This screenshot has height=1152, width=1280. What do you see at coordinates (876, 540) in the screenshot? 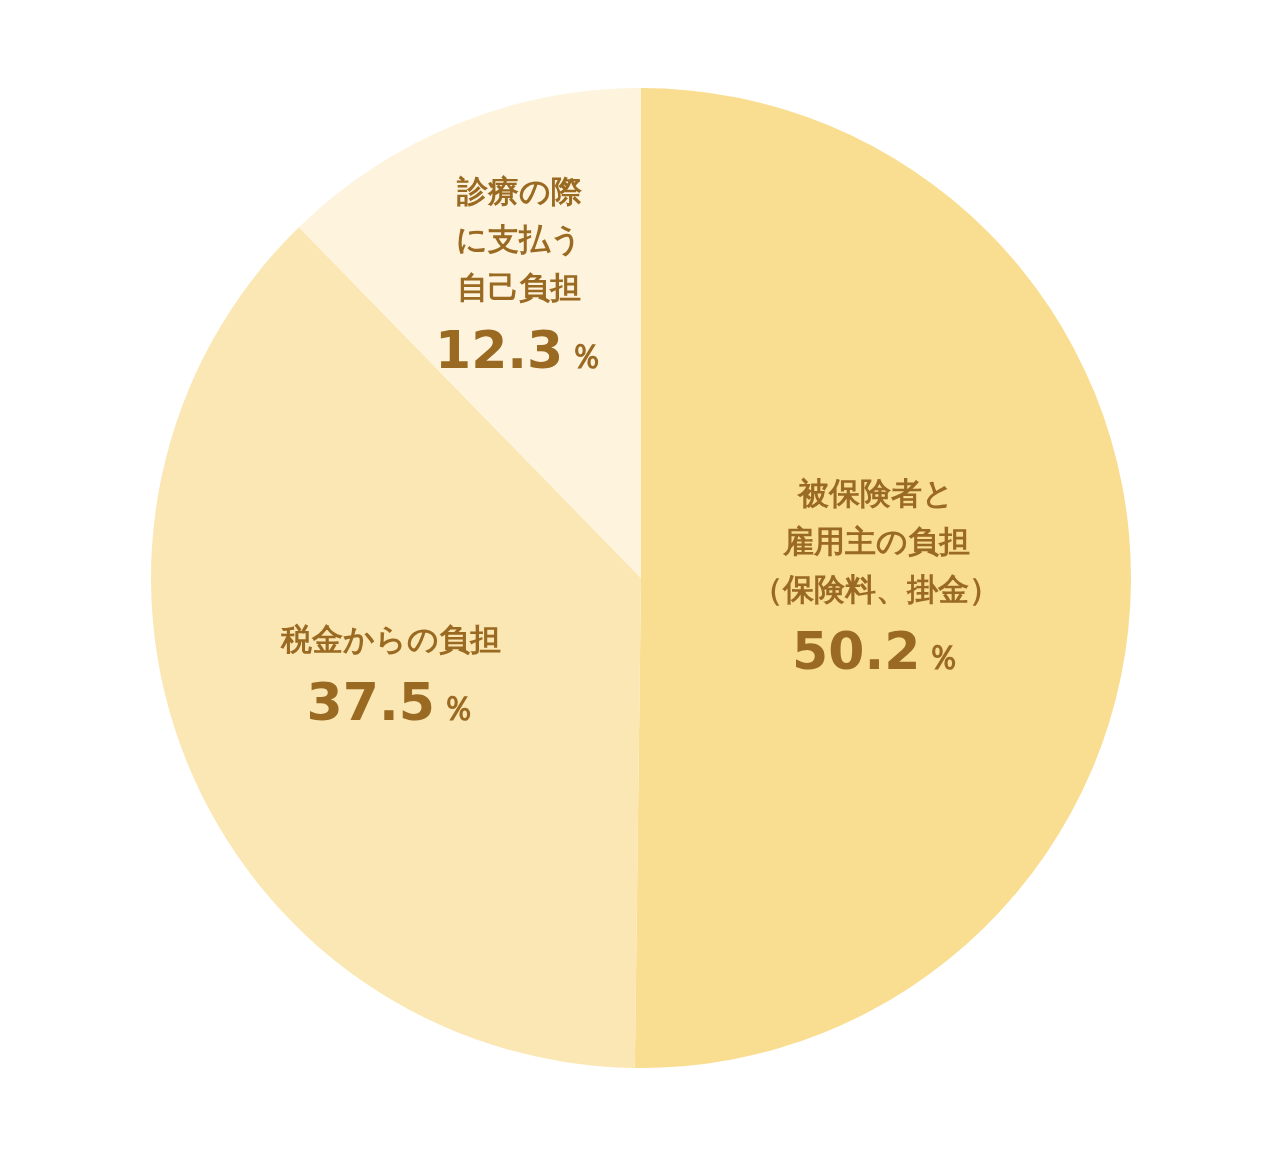
I see `slice-label: 被保険者と雇用主の負担（保険料、掛金）` at bounding box center [876, 540].